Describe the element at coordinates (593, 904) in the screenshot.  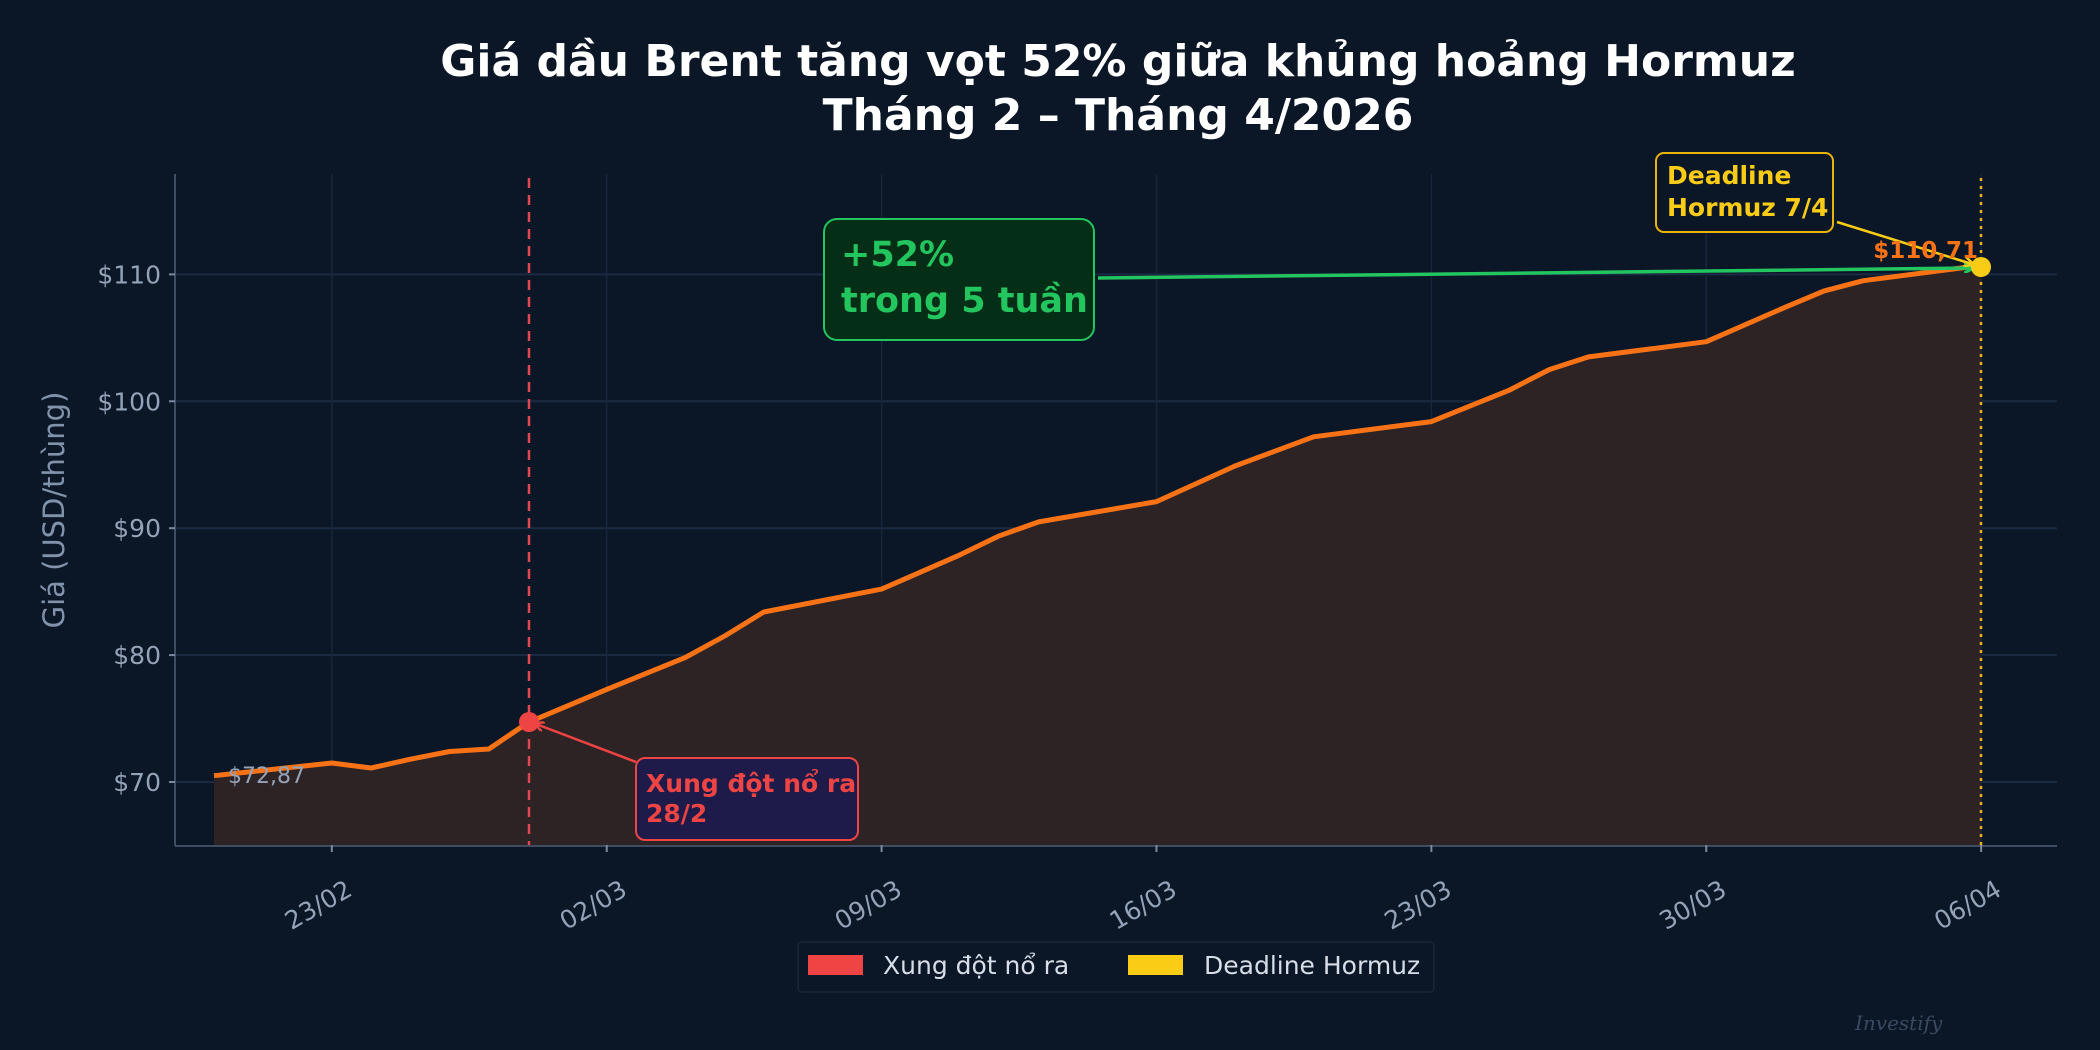
I see `x-tick-label: 02/03` at that location.